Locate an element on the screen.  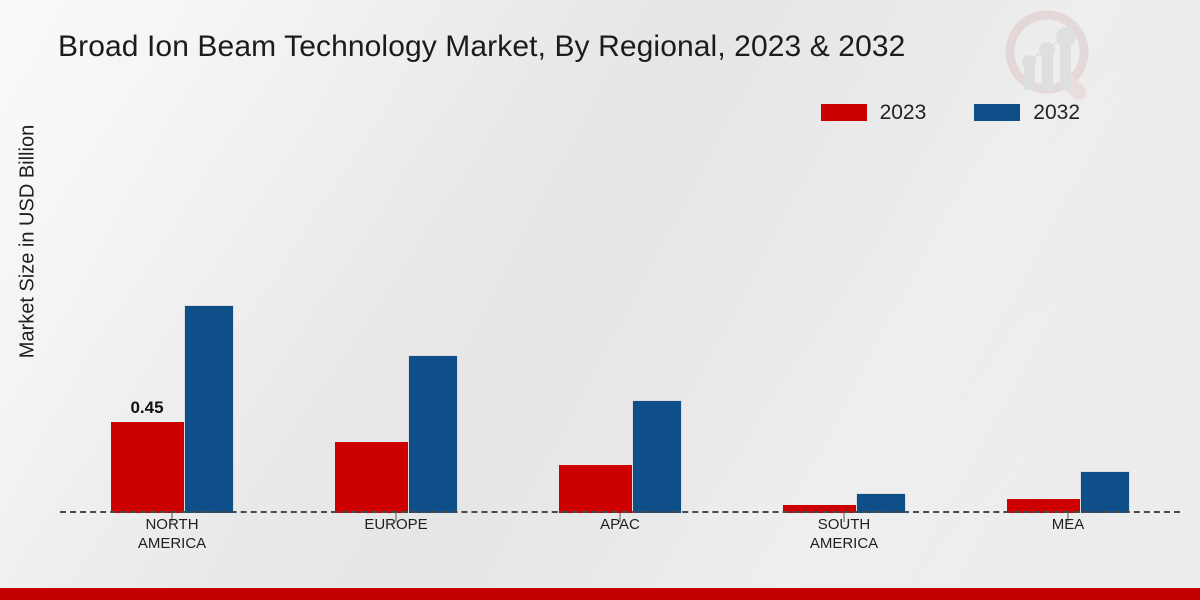
legend-label-2032: 2032 is located at coordinates (1056, 112).